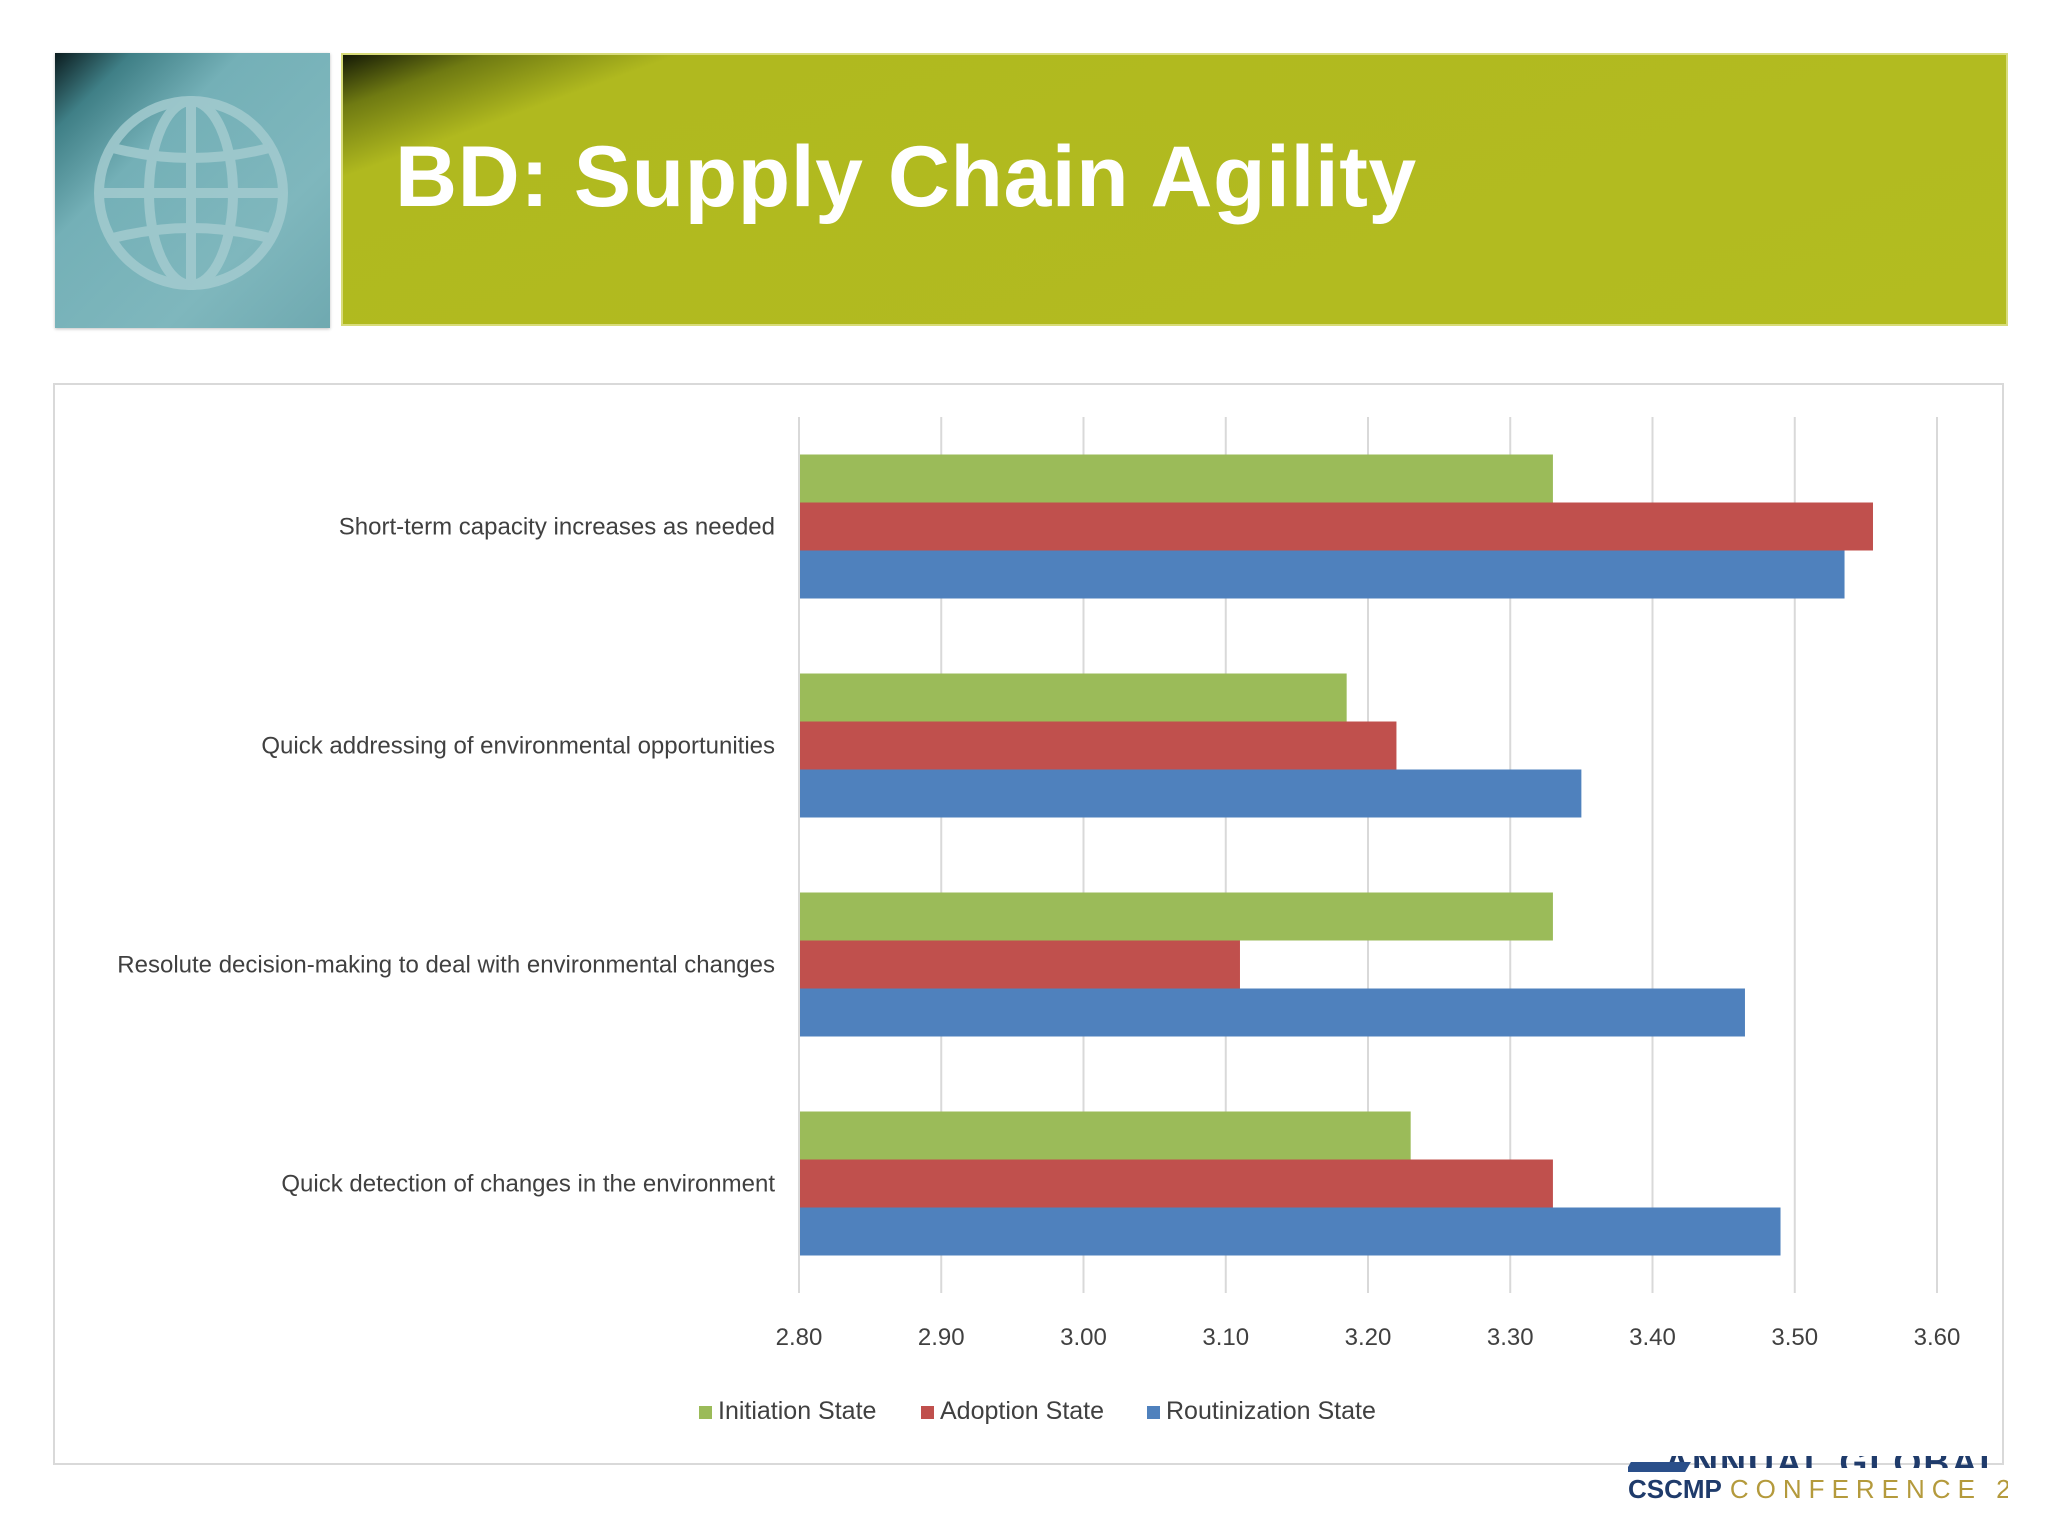 Image resolution: width=2048 pixels, height=1536 pixels. Describe the element at coordinates (191, 193) in the screenshot. I see `globe-icon` at that location.